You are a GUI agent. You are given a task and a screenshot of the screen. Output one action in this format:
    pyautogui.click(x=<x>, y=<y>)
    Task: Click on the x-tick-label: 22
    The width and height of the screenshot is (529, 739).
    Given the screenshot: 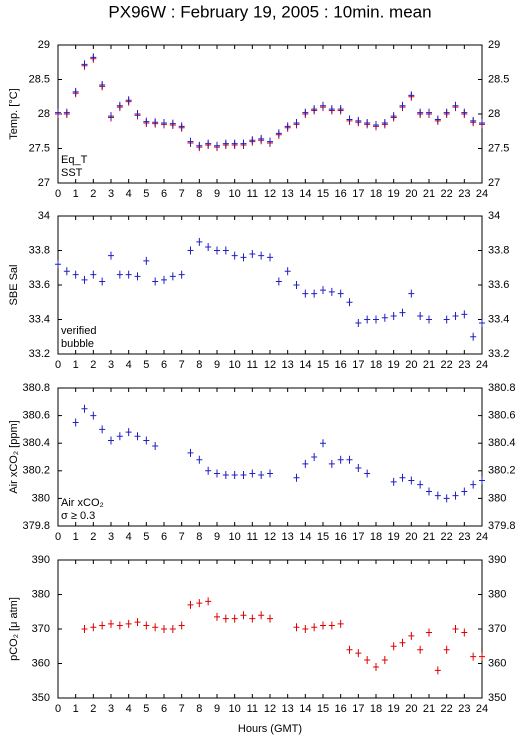 What is the action you would take?
    pyautogui.click(x=447, y=194)
    